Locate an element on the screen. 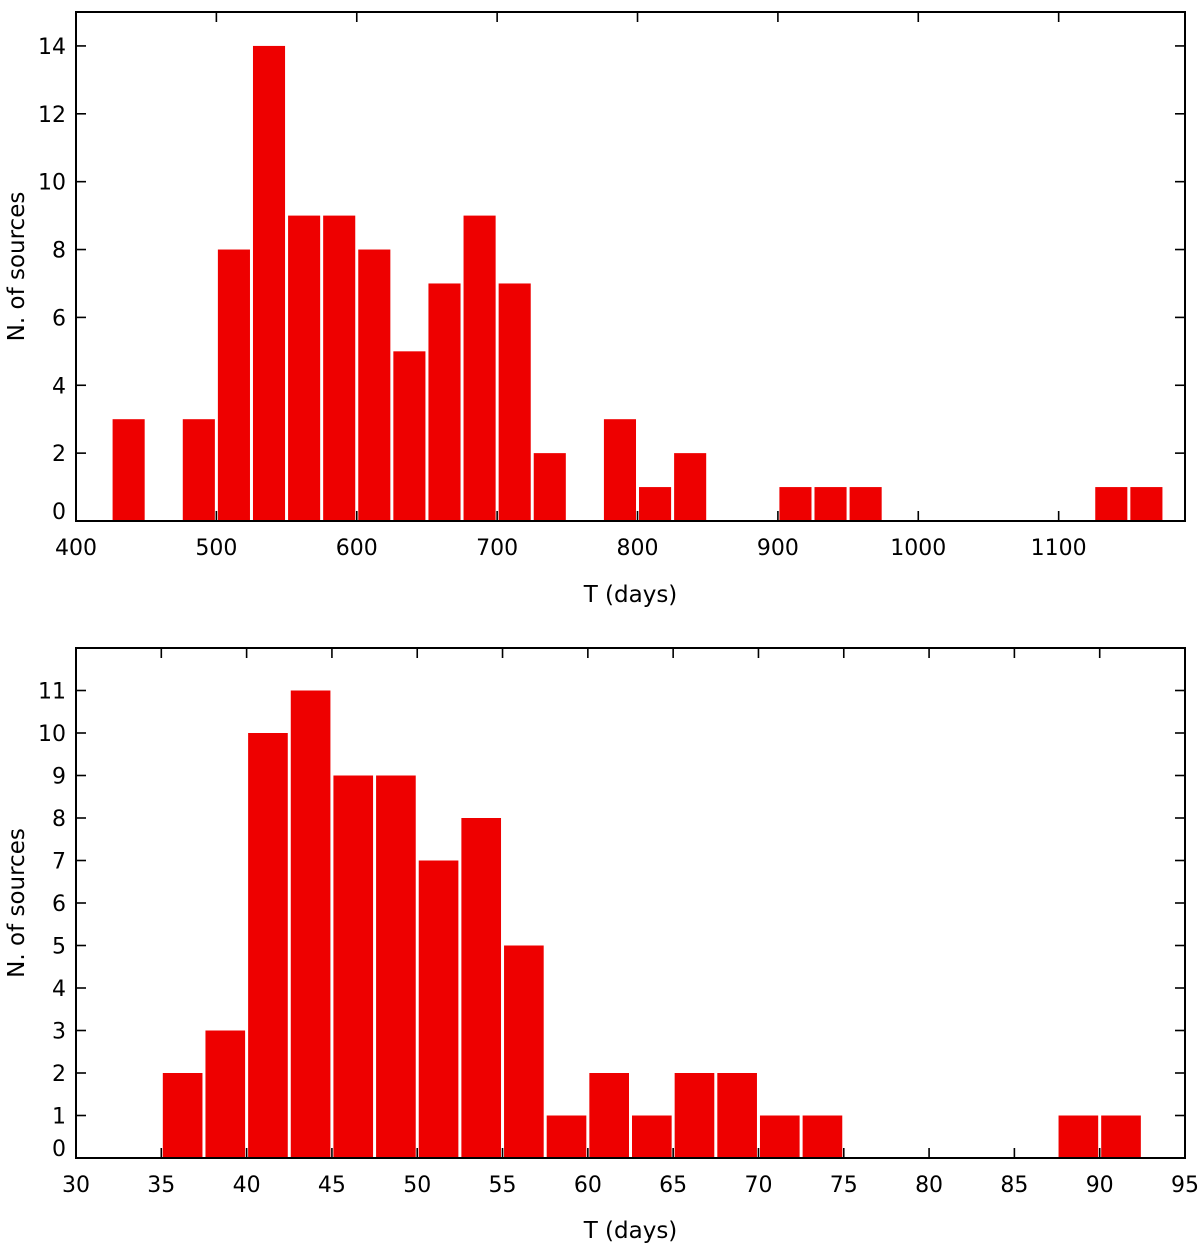 This screenshot has height=1247, width=1200. bottom-x-tick-label: 50 is located at coordinates (417, 1185).